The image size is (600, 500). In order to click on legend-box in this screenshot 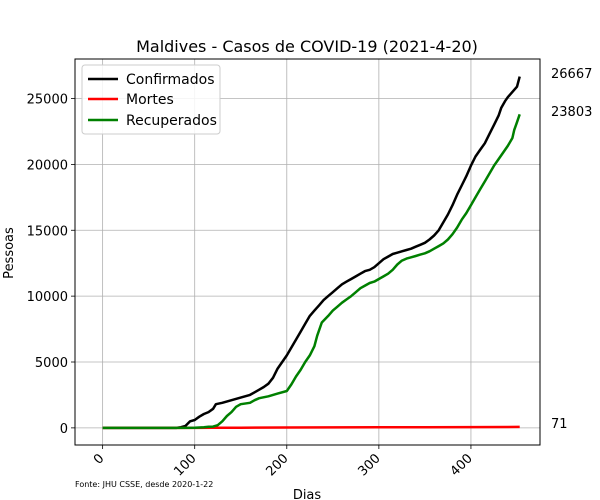, I will do `click(151, 99)`.